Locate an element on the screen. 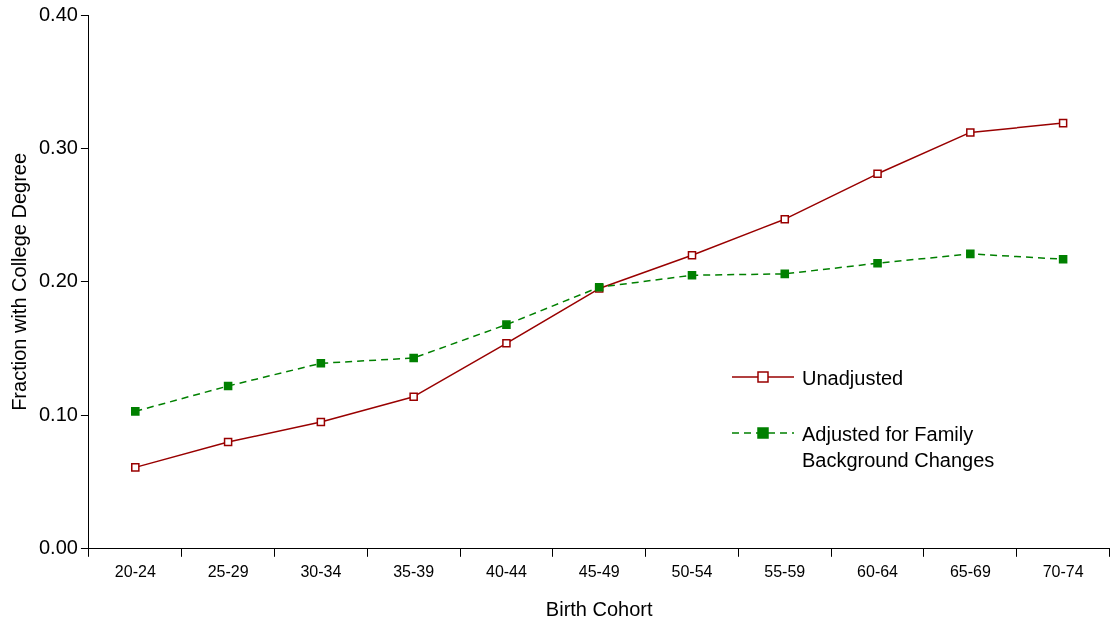 The width and height of the screenshot is (1116, 630). x-tick-label: 60-64 is located at coordinates (878, 571).